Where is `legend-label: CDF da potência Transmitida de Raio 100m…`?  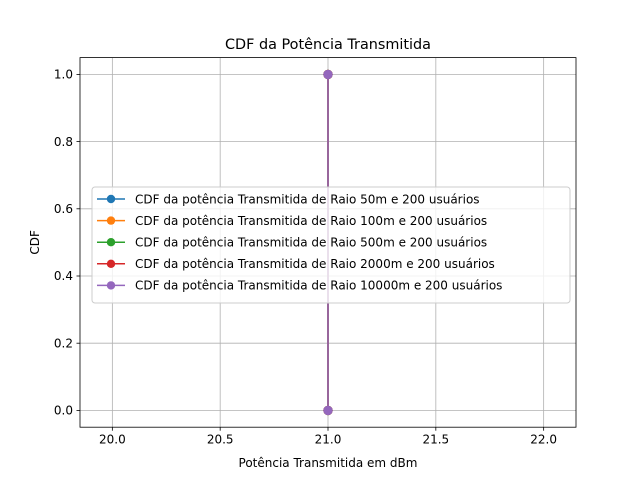 legend-label: CDF da potência Transmitida de Raio 100m… is located at coordinates (311, 221).